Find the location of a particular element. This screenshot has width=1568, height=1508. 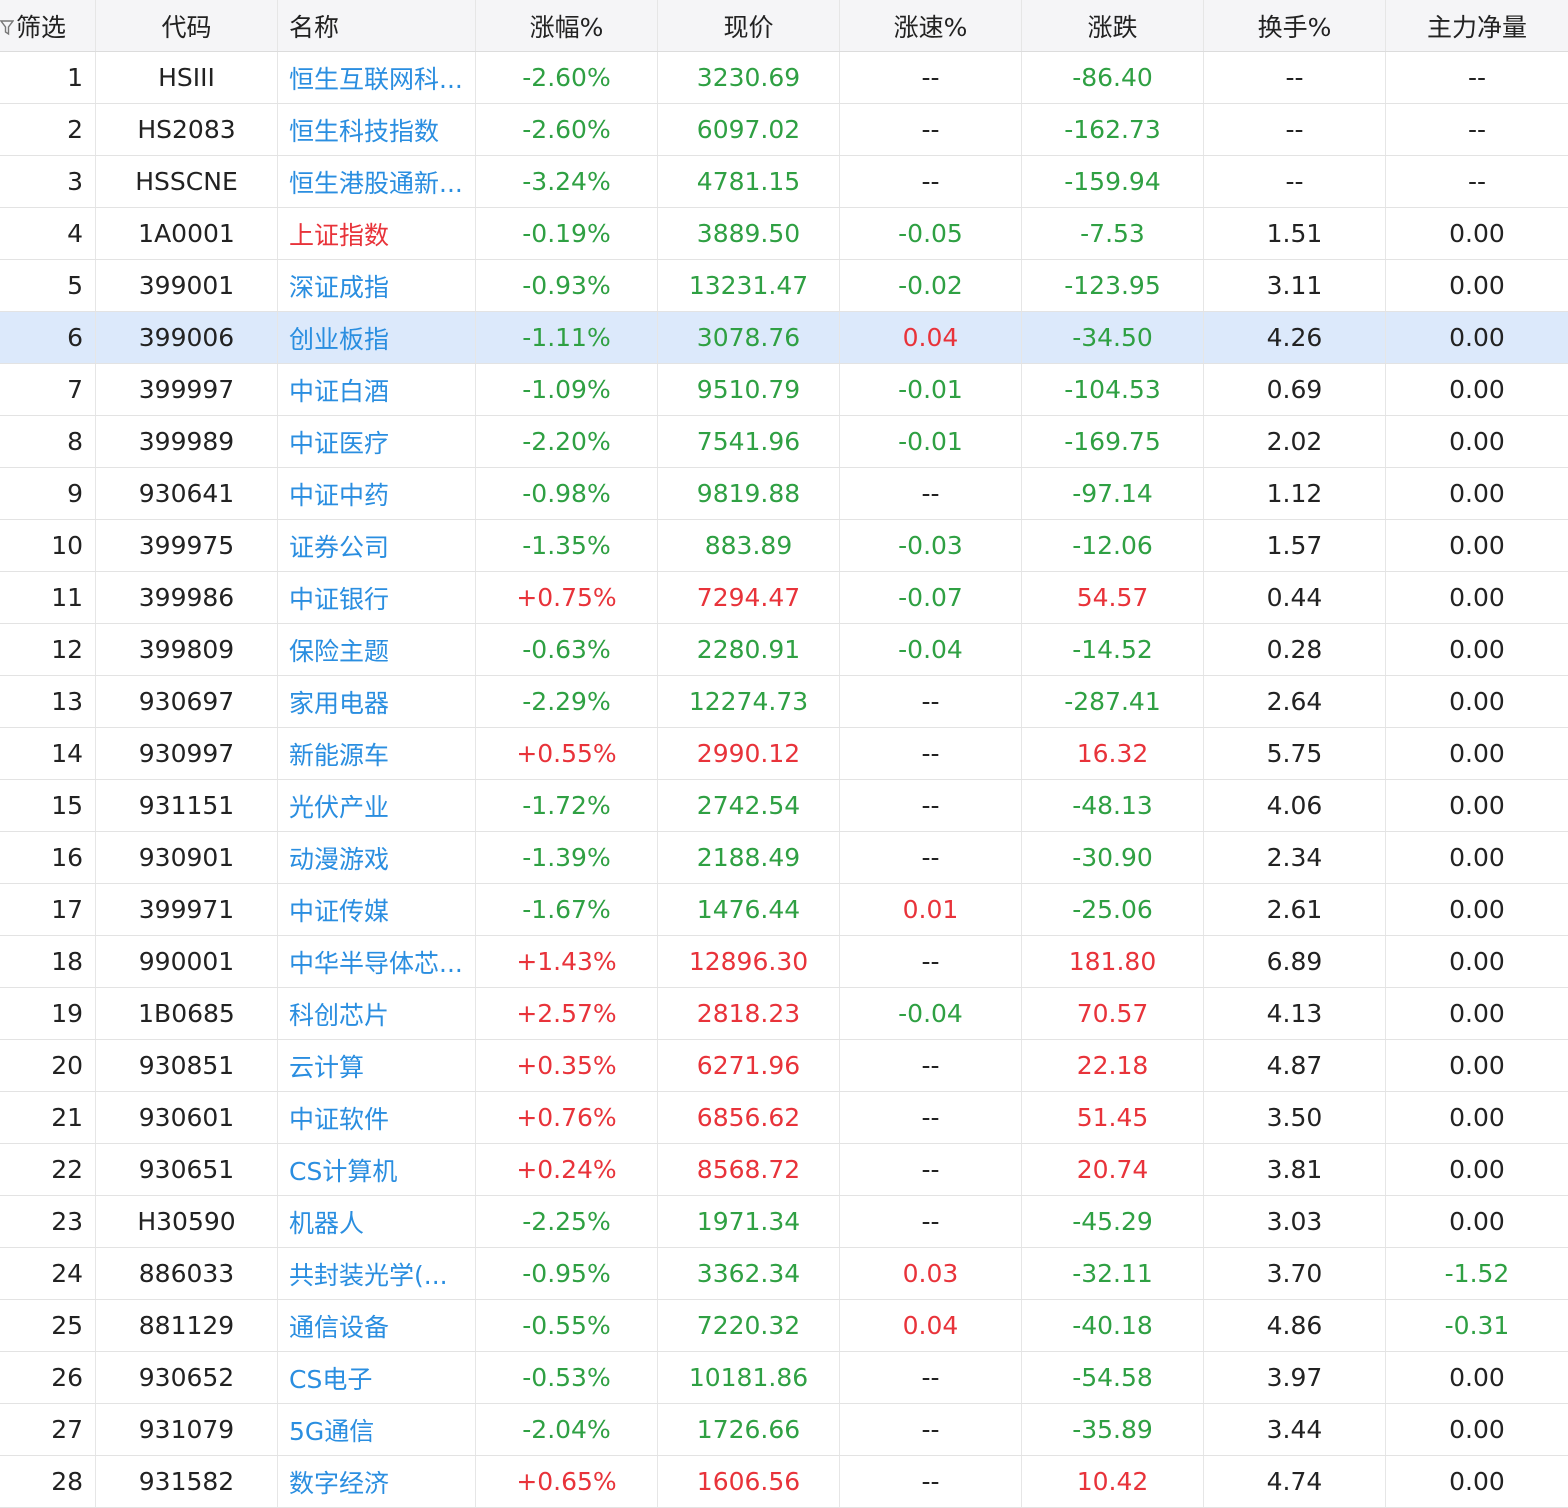

column-header-price: 现价 is located at coordinates (749, 25).